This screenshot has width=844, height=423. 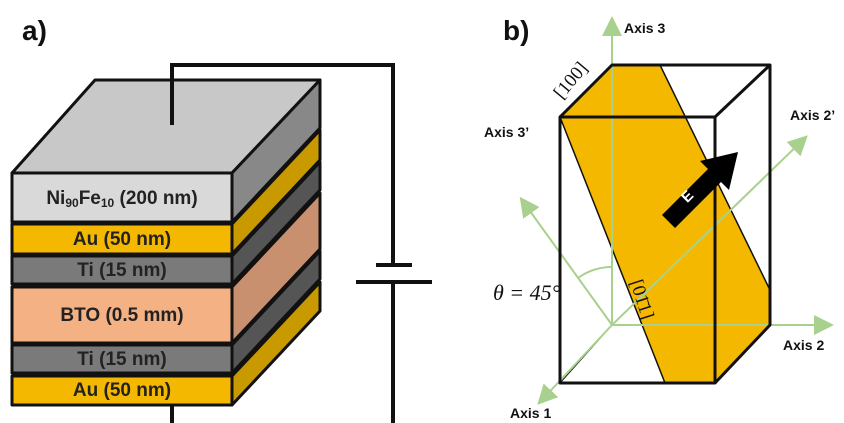 I want to click on layer-label: BTO (0.5 mm), so click(x=121, y=315).